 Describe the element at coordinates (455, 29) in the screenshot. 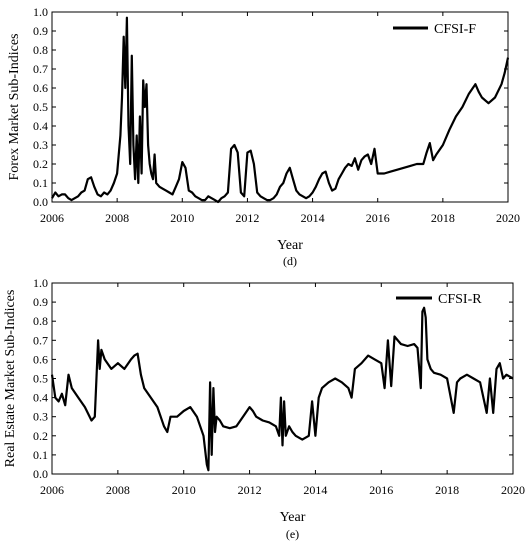

I see `legend-label: CFSI-F` at that location.